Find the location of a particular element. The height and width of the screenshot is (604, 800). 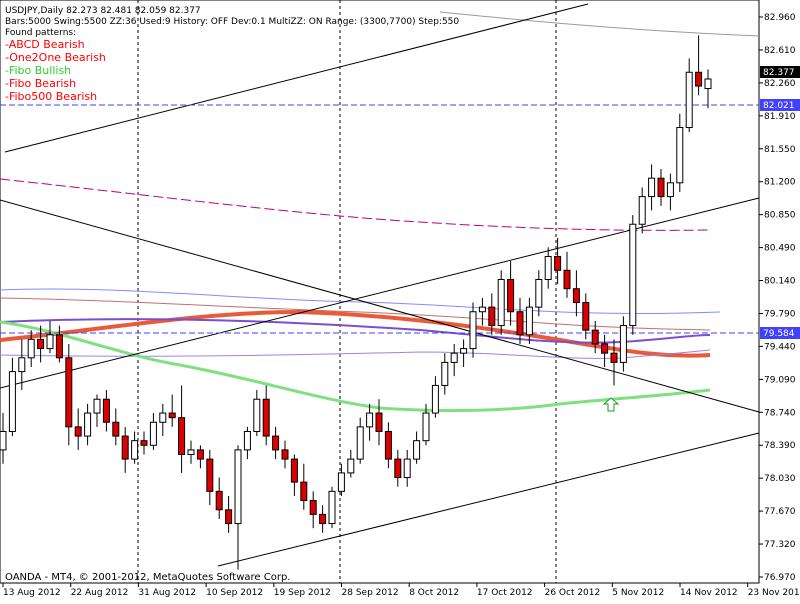

x-tick-label: 26 Oct 2012 is located at coordinates (573, 593).